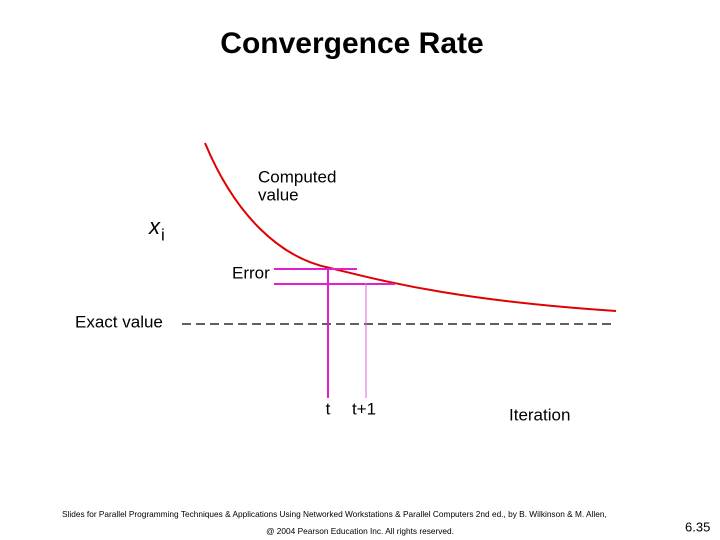  Describe the element at coordinates (351, 43) in the screenshot. I see `slide-title: Convergence Rate` at that location.